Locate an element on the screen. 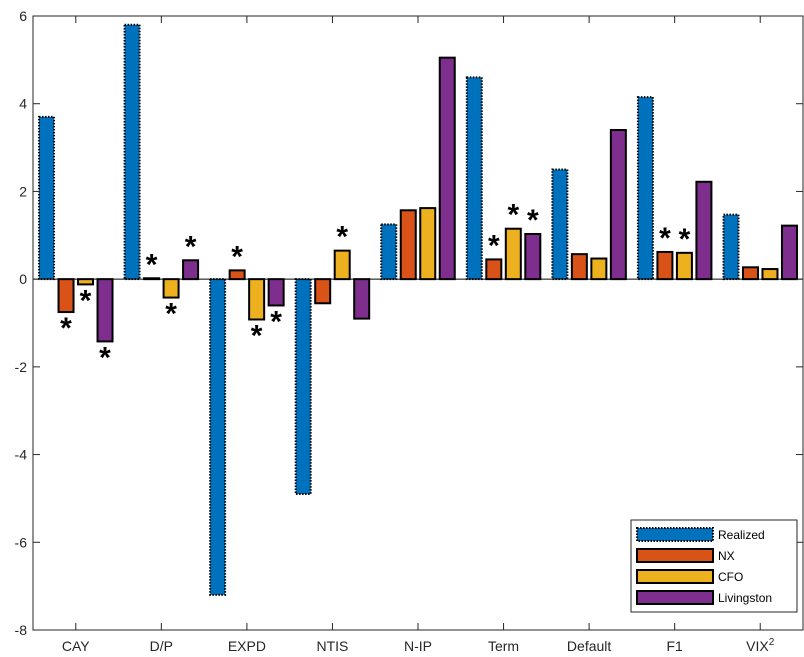 This screenshot has width=804, height=657. x-tick-label: VIX2 is located at coordinates (760, 645).